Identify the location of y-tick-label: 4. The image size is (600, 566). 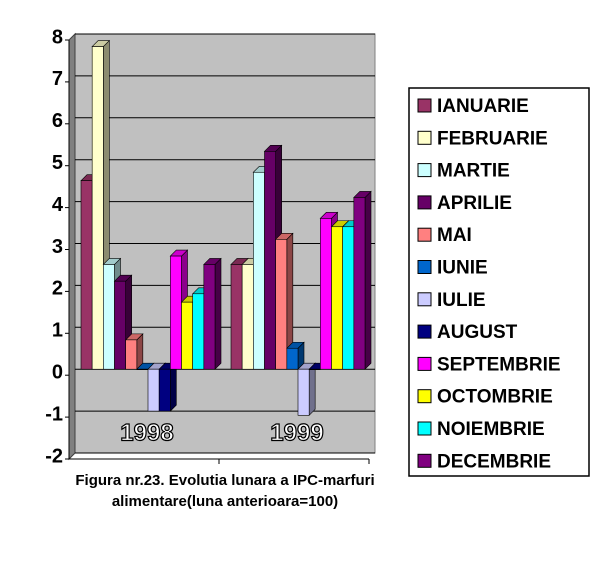
(58, 205).